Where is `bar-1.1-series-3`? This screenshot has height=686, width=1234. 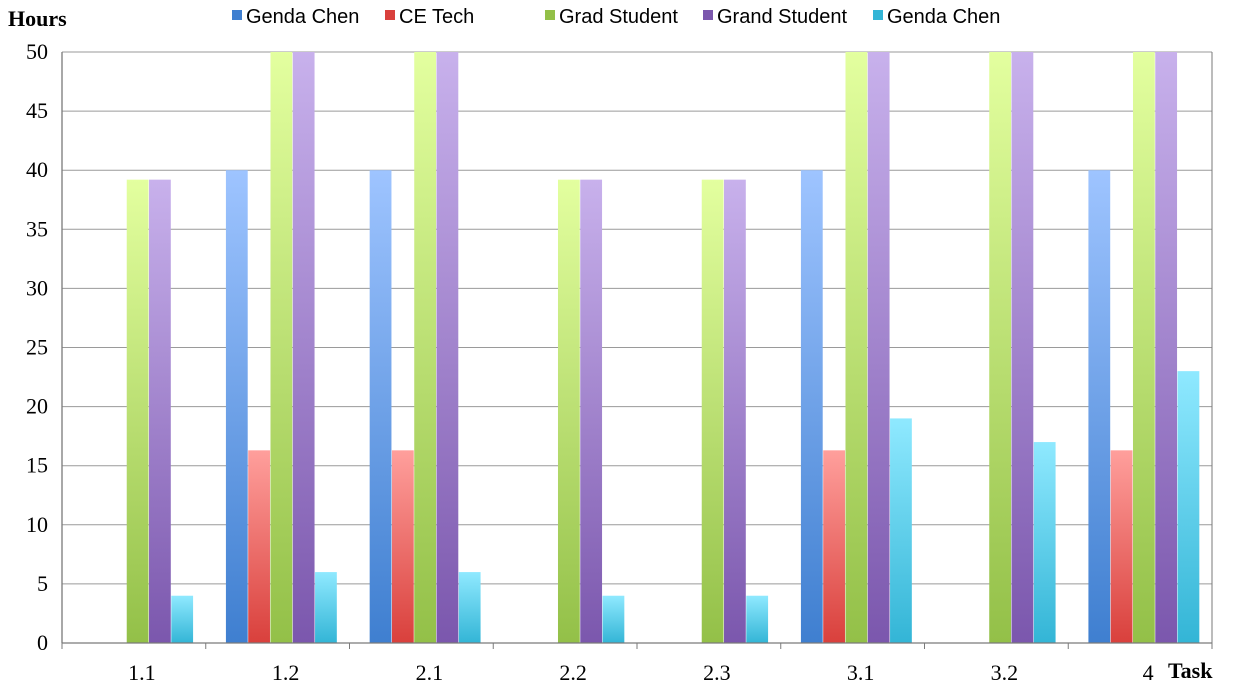 bar-1.1-series-3 is located at coordinates (137, 411).